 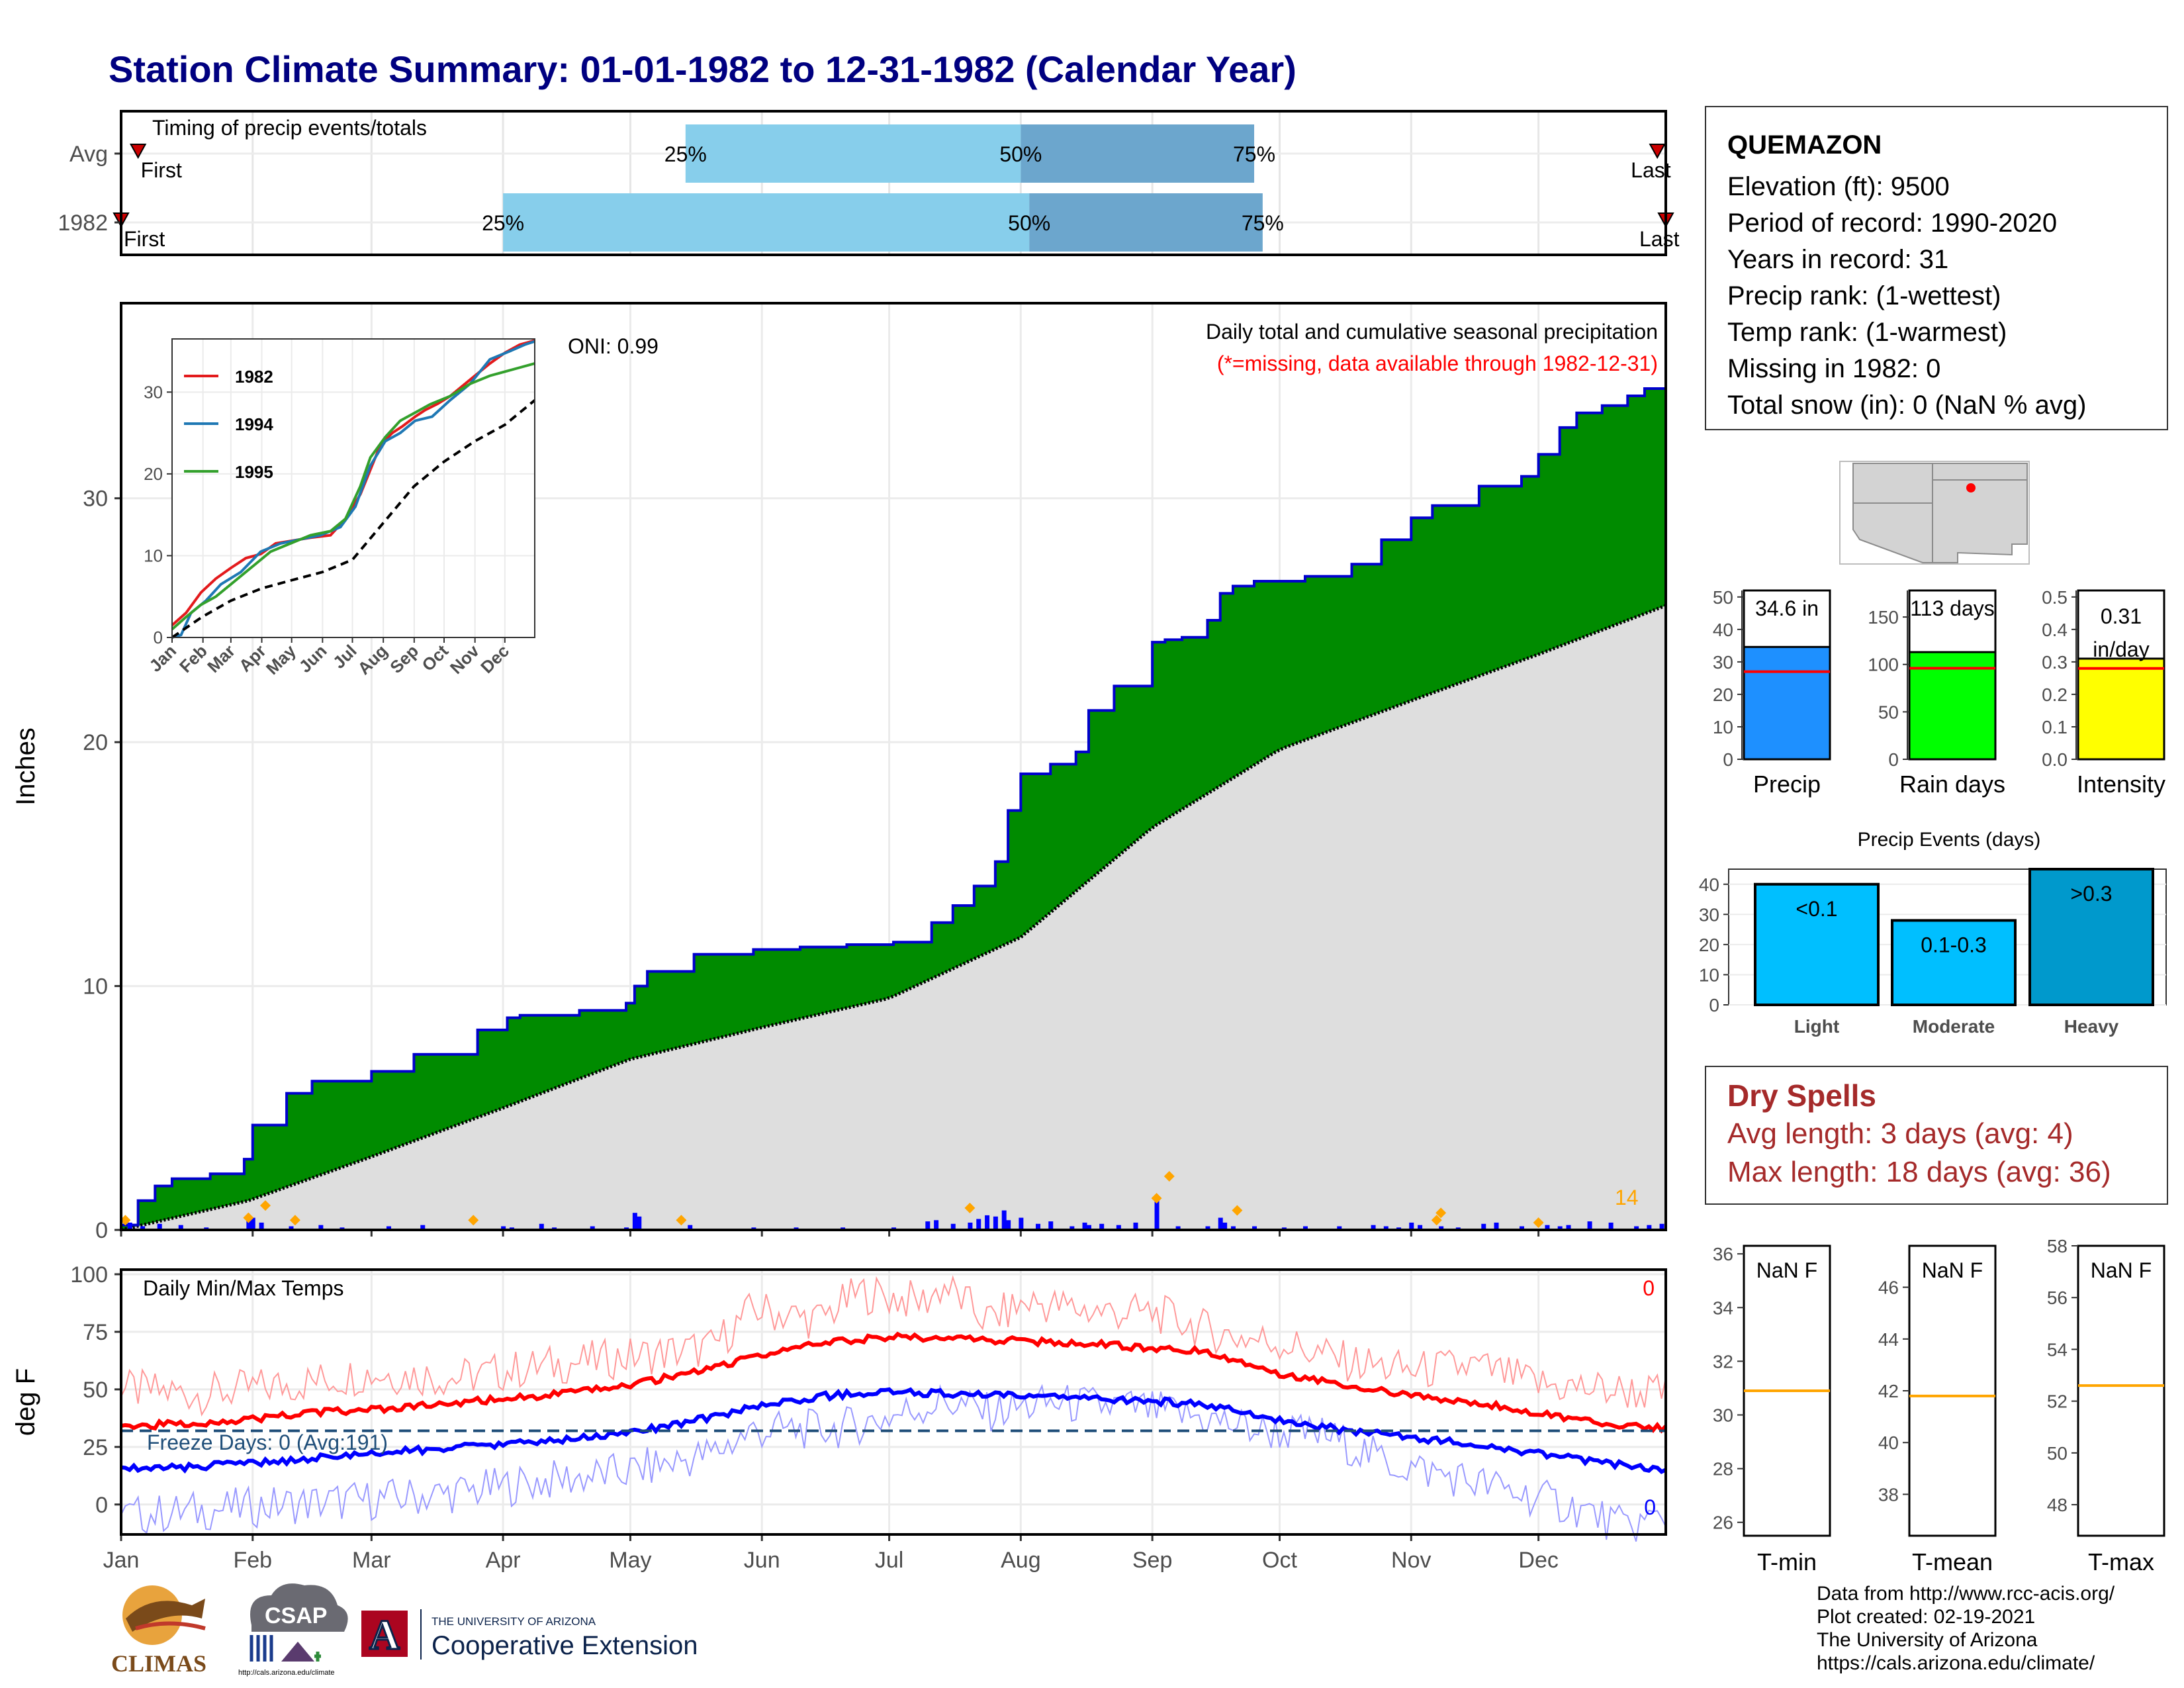 I want to click on station-line: Period of record: 1990-2020, so click(x=1892, y=223).